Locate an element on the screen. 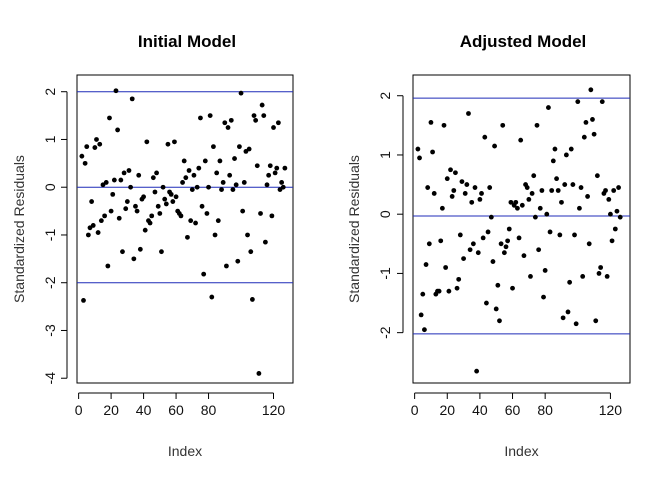  x-tick-label: 120 is located at coordinates (274, 410).